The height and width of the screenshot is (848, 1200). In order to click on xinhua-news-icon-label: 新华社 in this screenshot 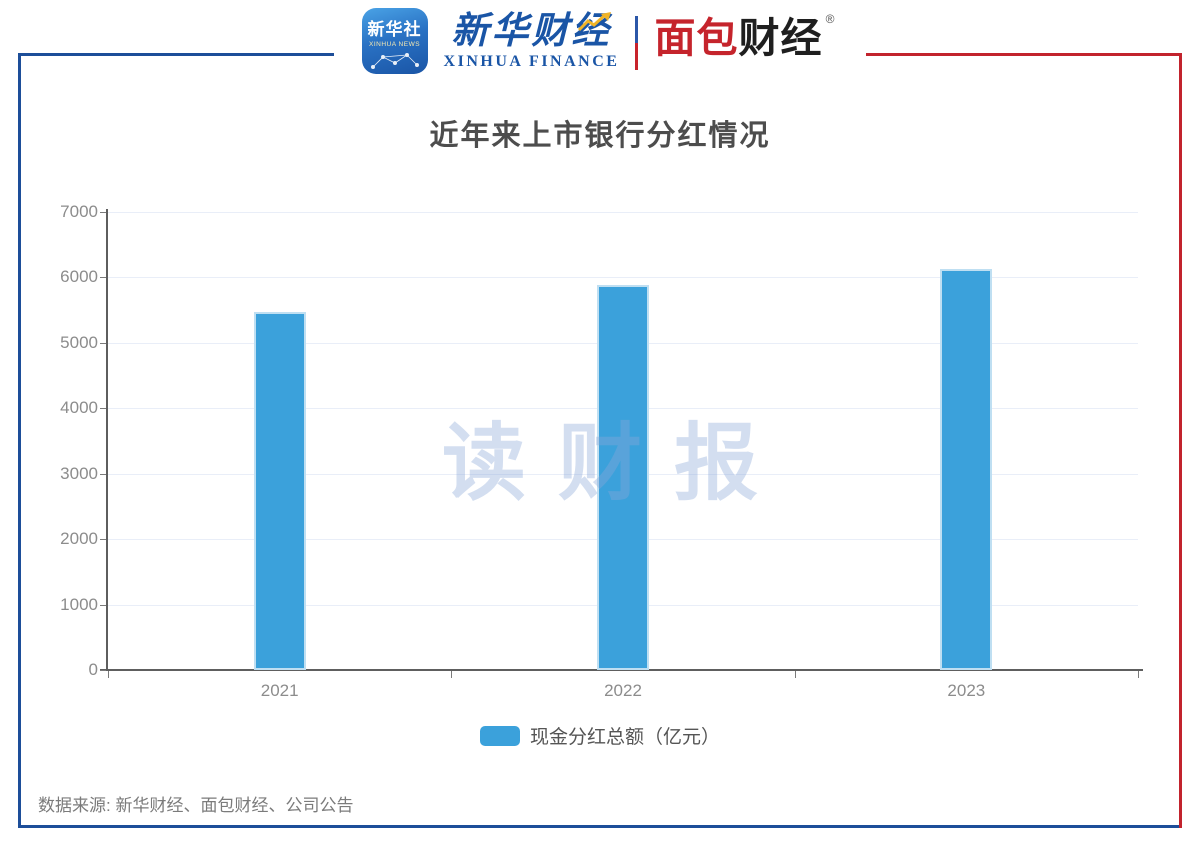, I will do `click(394, 29)`.